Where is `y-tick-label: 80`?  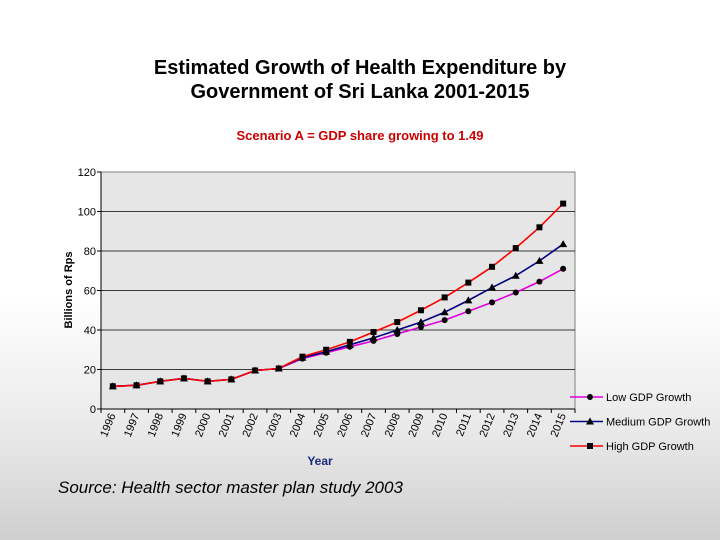 y-tick-label: 80 is located at coordinates (90, 252).